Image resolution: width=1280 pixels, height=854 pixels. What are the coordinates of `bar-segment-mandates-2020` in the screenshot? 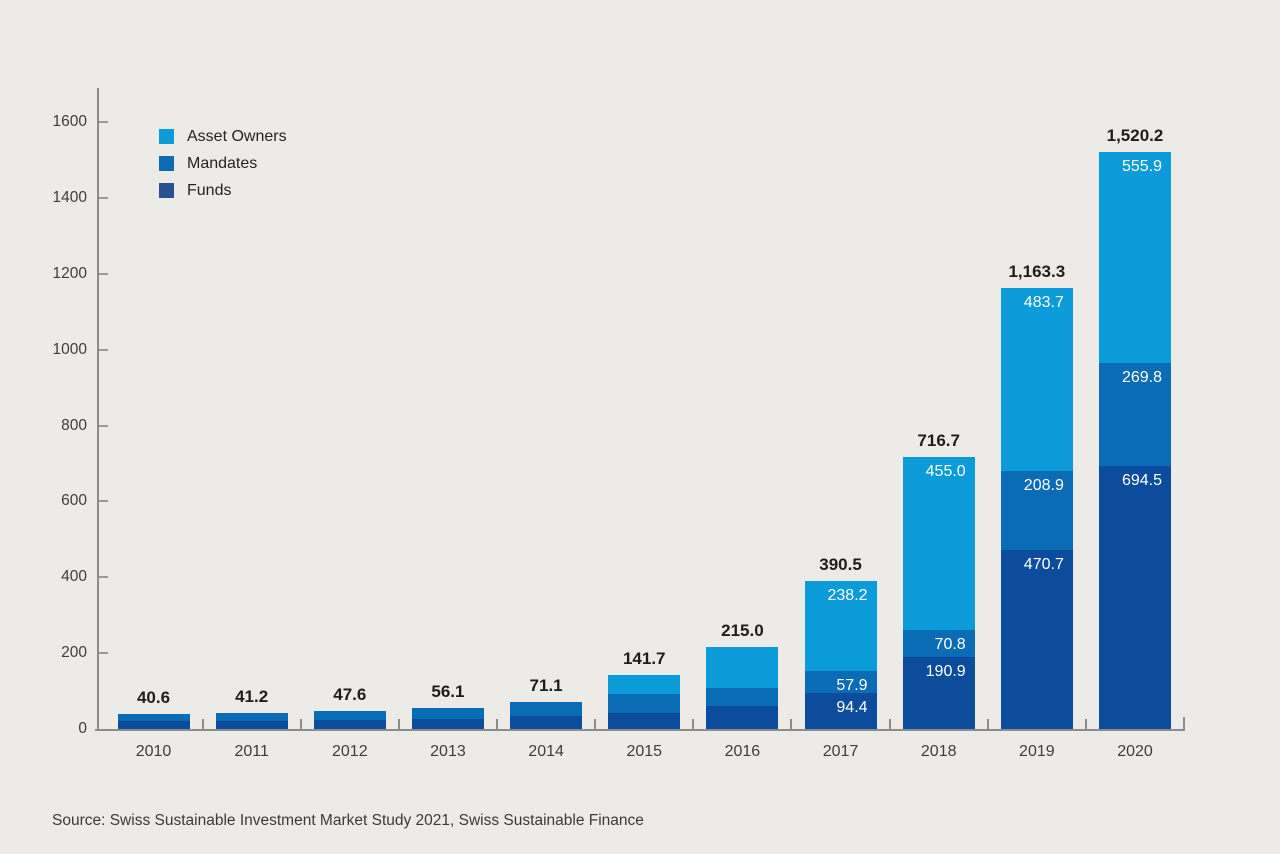 It's located at (1135, 414).